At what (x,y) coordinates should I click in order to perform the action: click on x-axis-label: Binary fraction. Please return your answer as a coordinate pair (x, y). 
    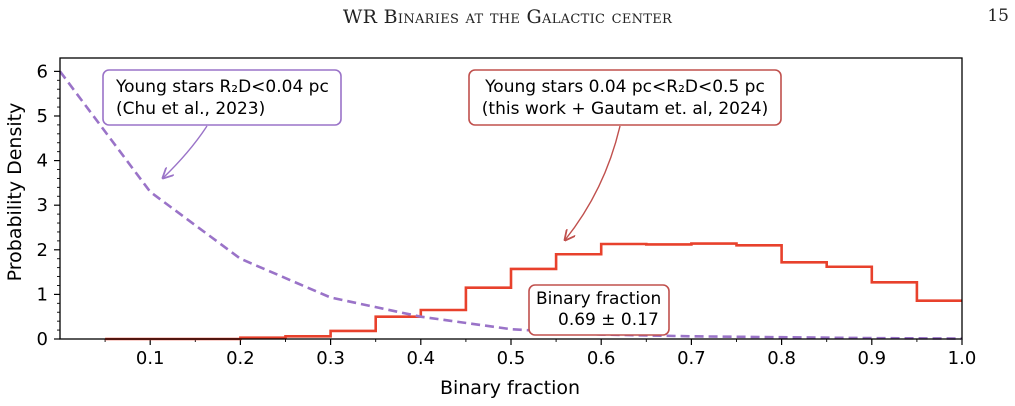
    Looking at the image, I should click on (510, 388).